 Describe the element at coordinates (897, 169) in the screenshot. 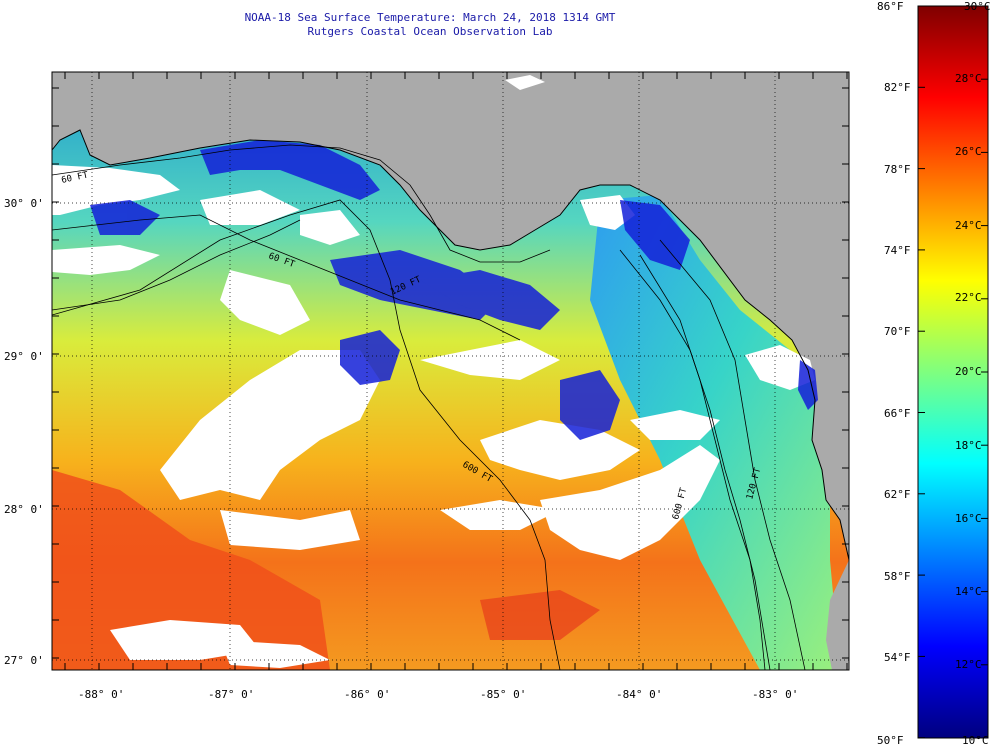

I see `fahrenheit-label: 78°F` at that location.